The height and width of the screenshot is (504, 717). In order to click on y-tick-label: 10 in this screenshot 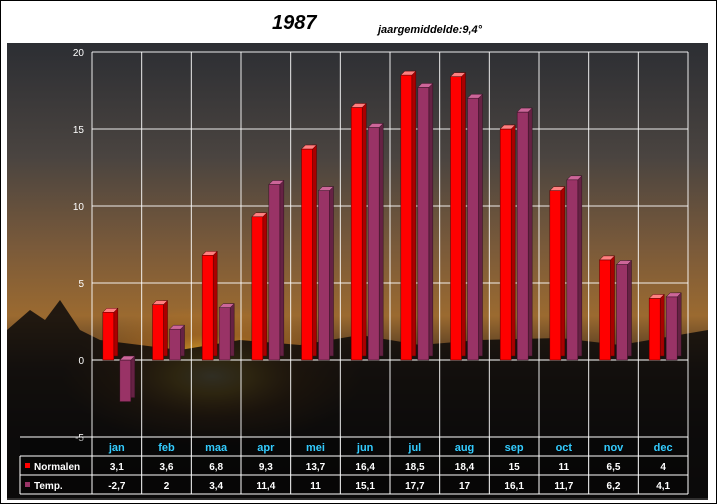, I will do `click(79, 207)`.